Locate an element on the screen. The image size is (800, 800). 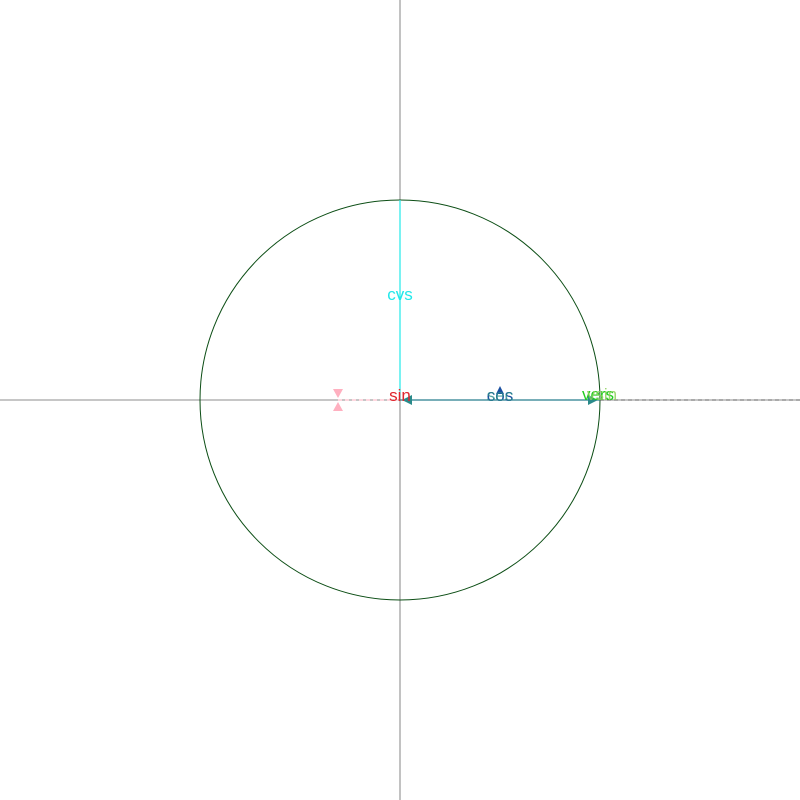
arrow-cos-up is located at coordinates (500, 390).